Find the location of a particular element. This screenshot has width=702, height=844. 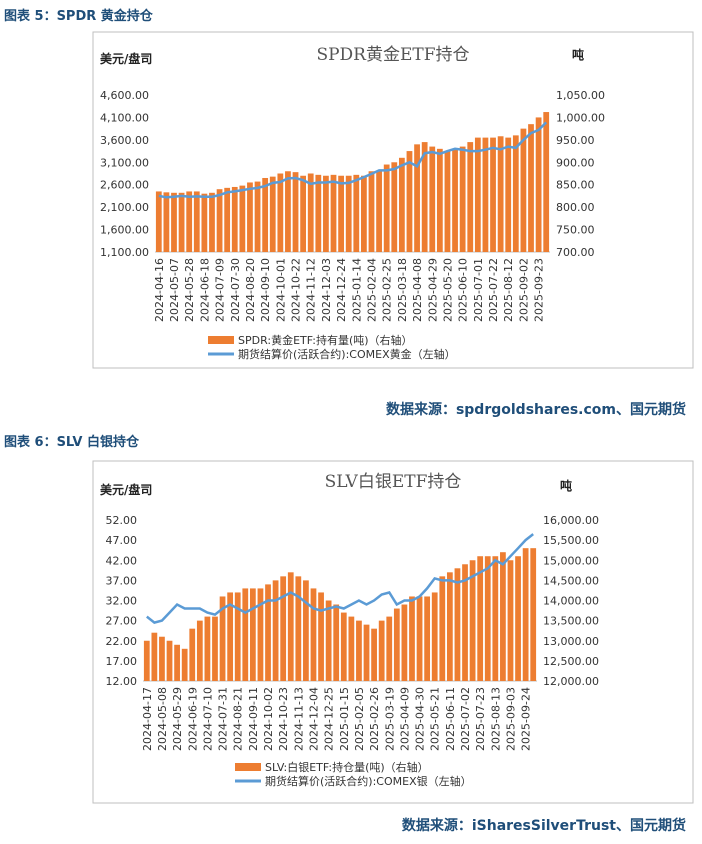

x-tick-label: 2025-05-20 is located at coordinates (447, 290).